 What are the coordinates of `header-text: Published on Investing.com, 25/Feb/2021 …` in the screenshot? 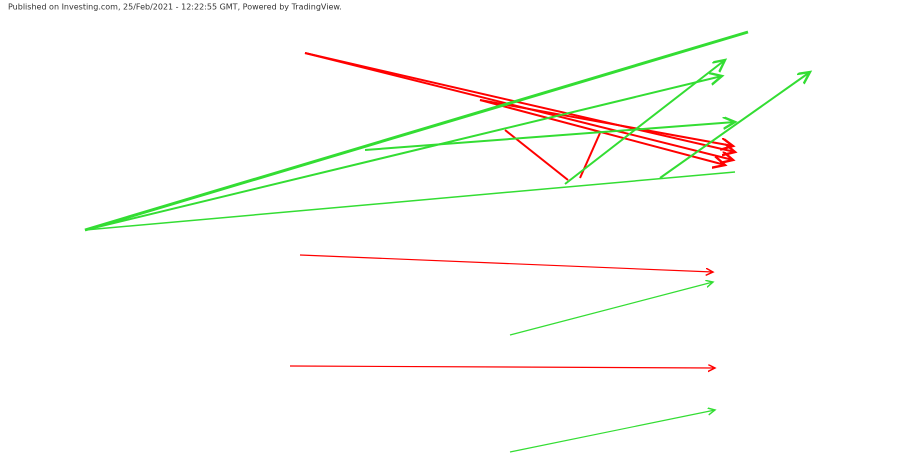 It's located at (175, 7).